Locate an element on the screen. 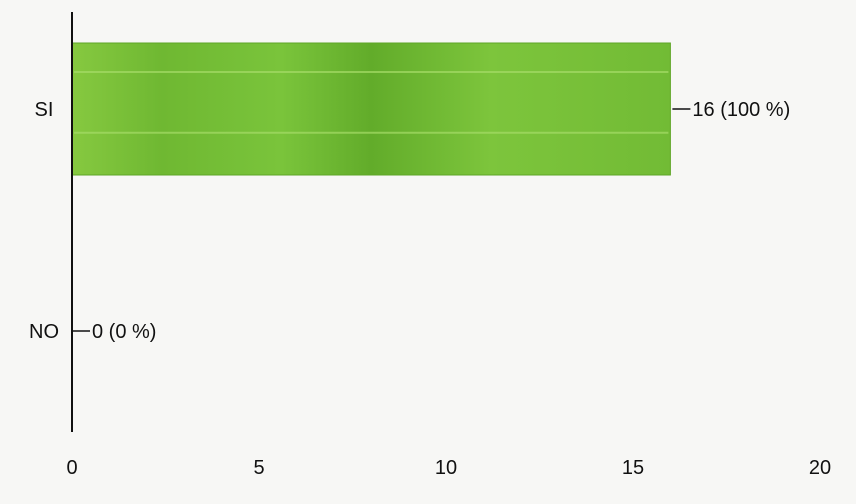  x-tick-label: 10 is located at coordinates (446, 468).